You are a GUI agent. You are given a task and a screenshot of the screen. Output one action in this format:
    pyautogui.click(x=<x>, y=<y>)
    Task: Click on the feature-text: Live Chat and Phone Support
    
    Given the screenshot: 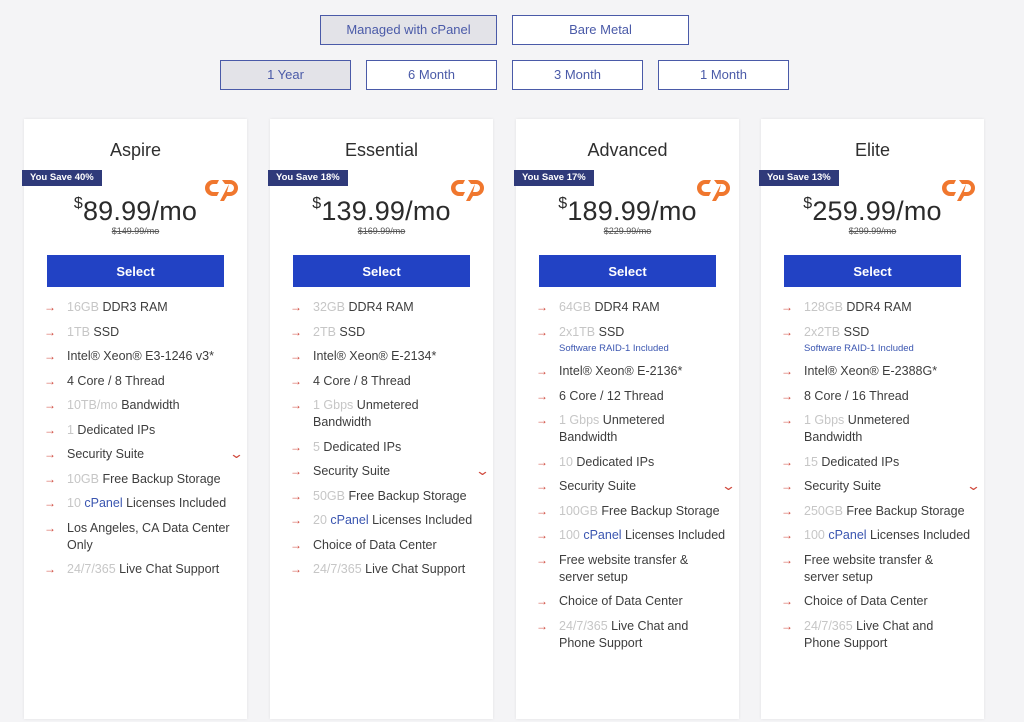 What is the action you would take?
    pyautogui.click(x=869, y=634)
    